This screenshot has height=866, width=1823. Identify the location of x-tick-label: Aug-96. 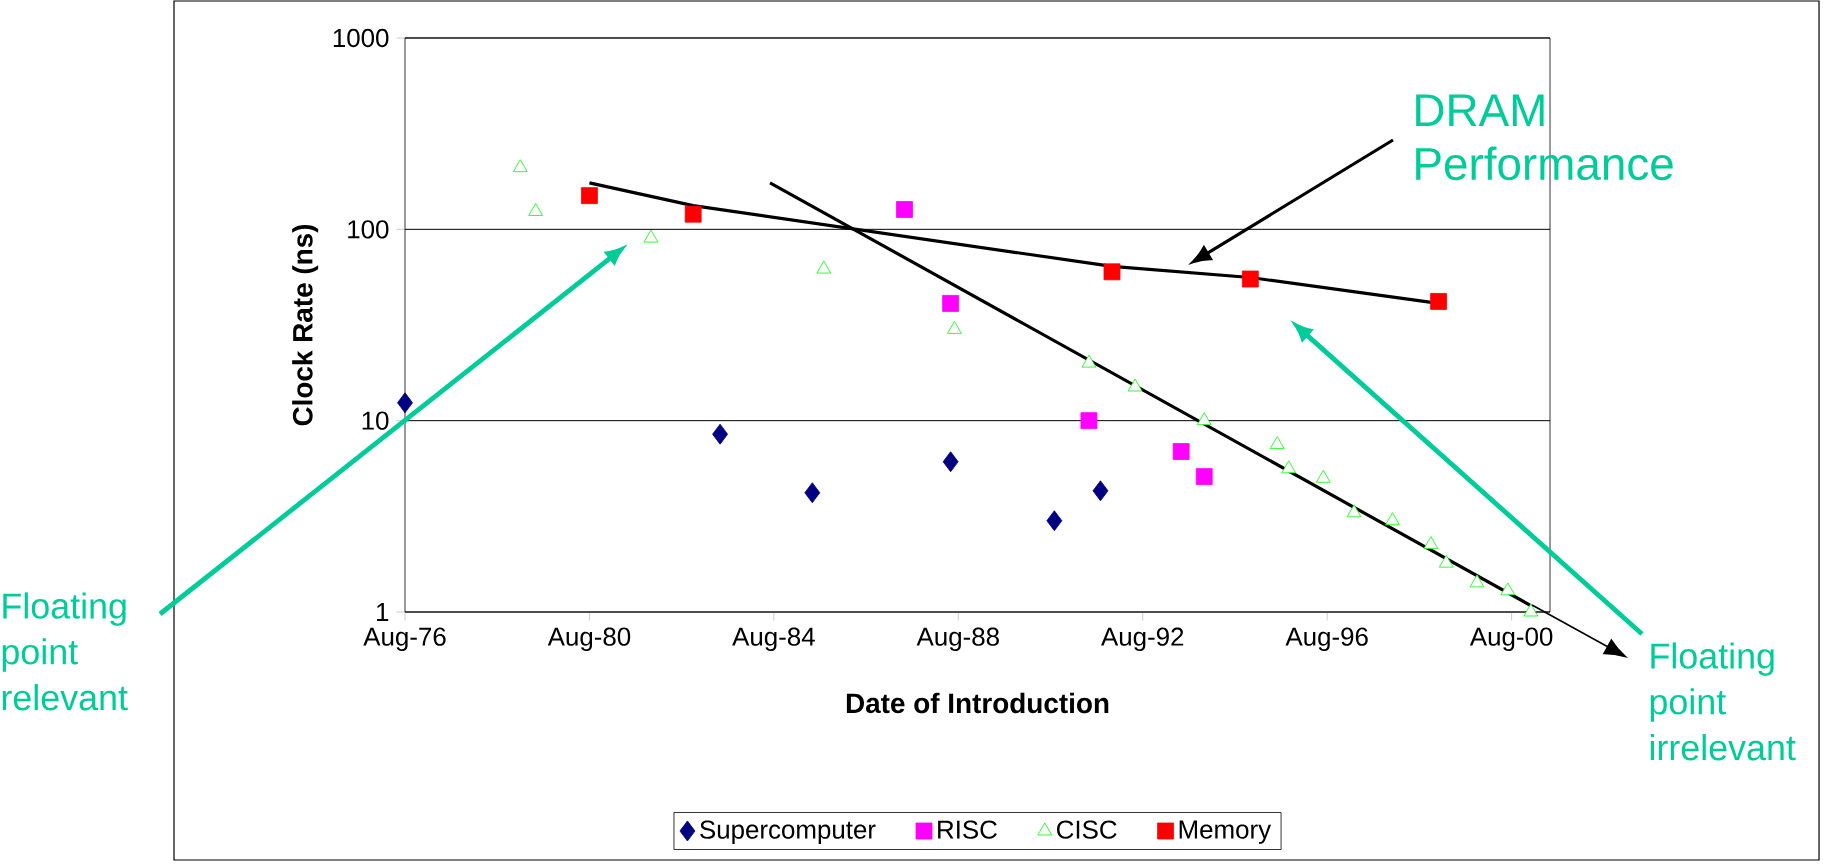
(1326, 639).